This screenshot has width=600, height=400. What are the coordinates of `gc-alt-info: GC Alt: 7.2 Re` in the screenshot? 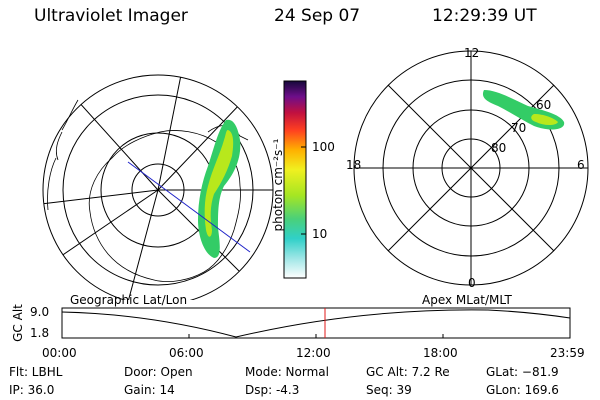 It's located at (408, 372).